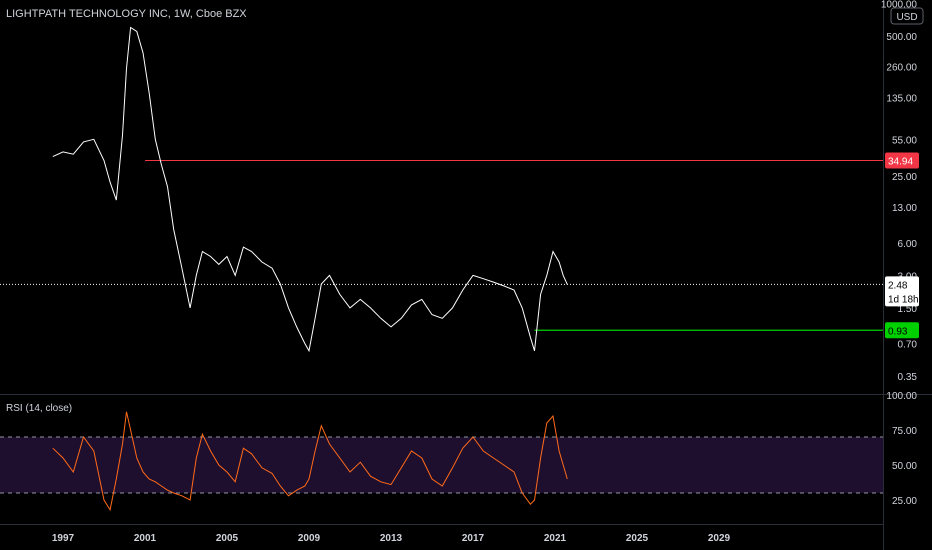 The width and height of the screenshot is (932, 550). I want to click on support-level-label-box, so click(902, 330).